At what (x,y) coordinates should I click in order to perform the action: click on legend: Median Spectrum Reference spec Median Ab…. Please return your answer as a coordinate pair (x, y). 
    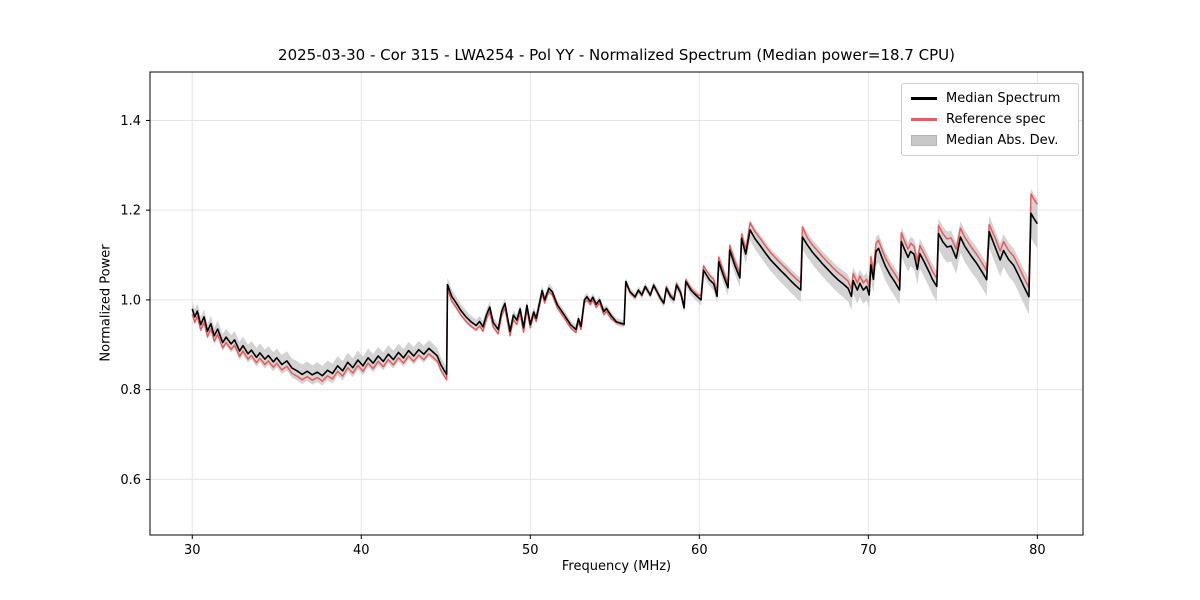
    Looking at the image, I should click on (990, 119).